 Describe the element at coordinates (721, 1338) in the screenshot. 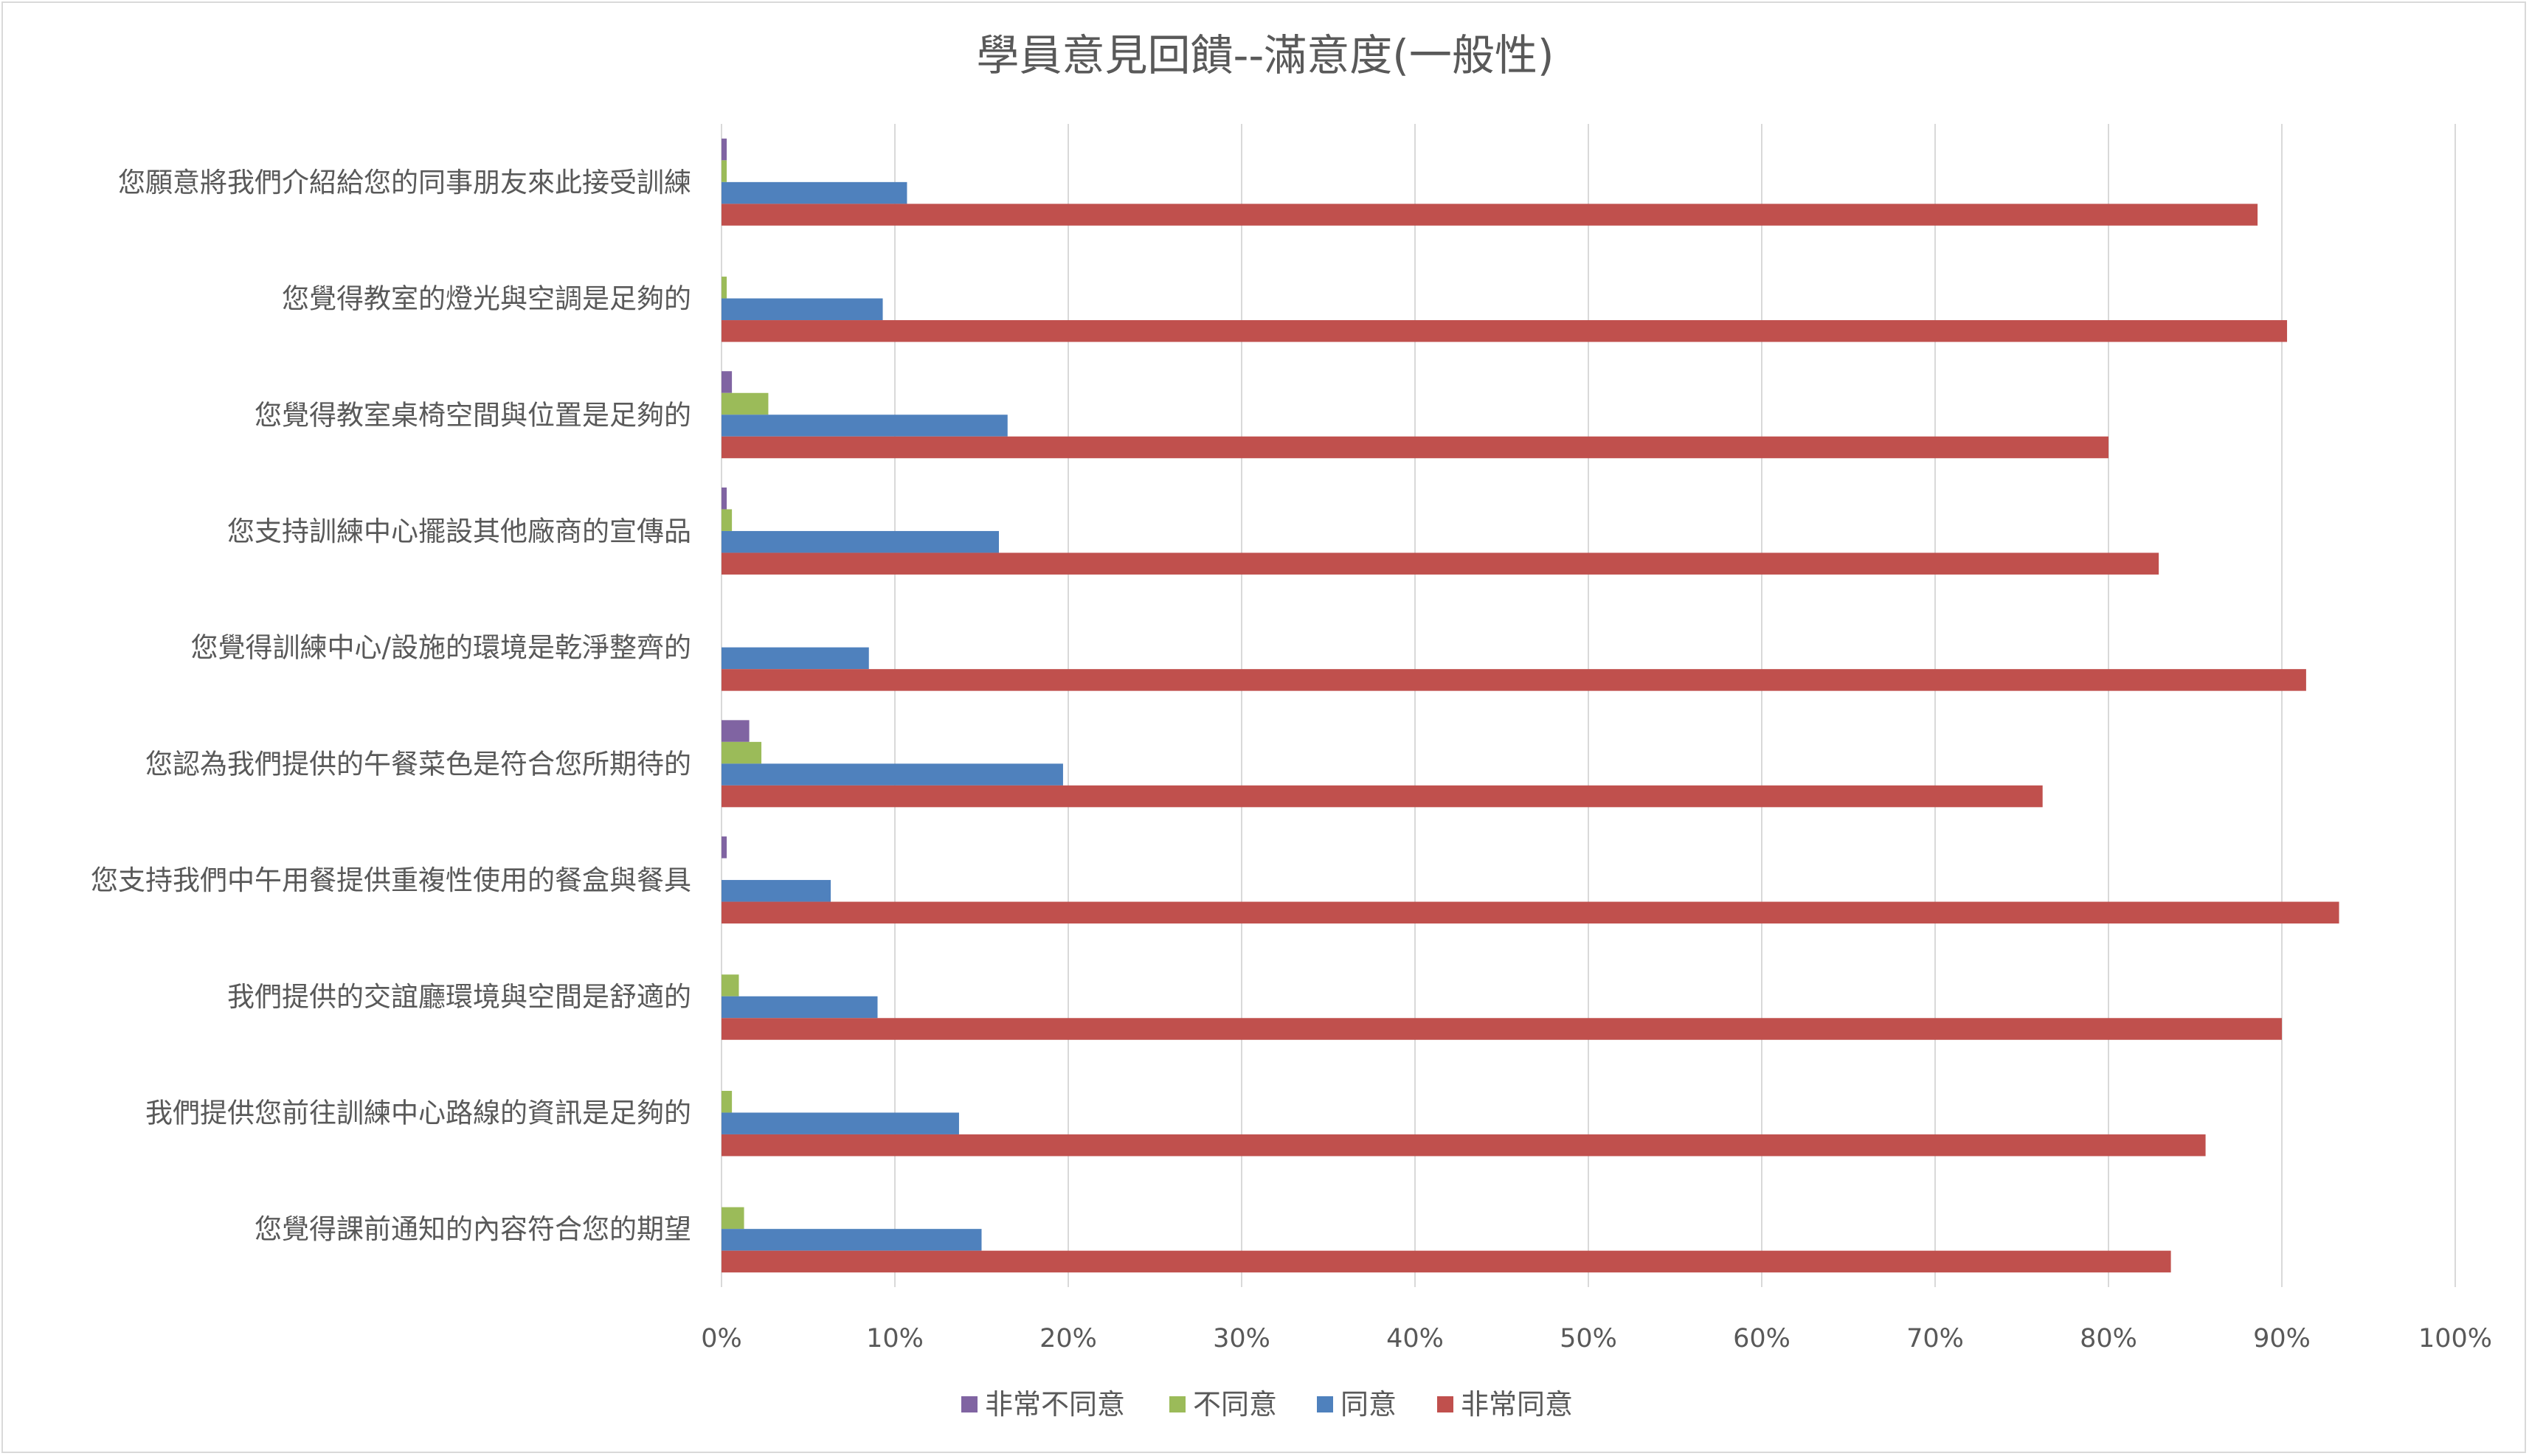

I see `x-tick-label: 0%` at that location.